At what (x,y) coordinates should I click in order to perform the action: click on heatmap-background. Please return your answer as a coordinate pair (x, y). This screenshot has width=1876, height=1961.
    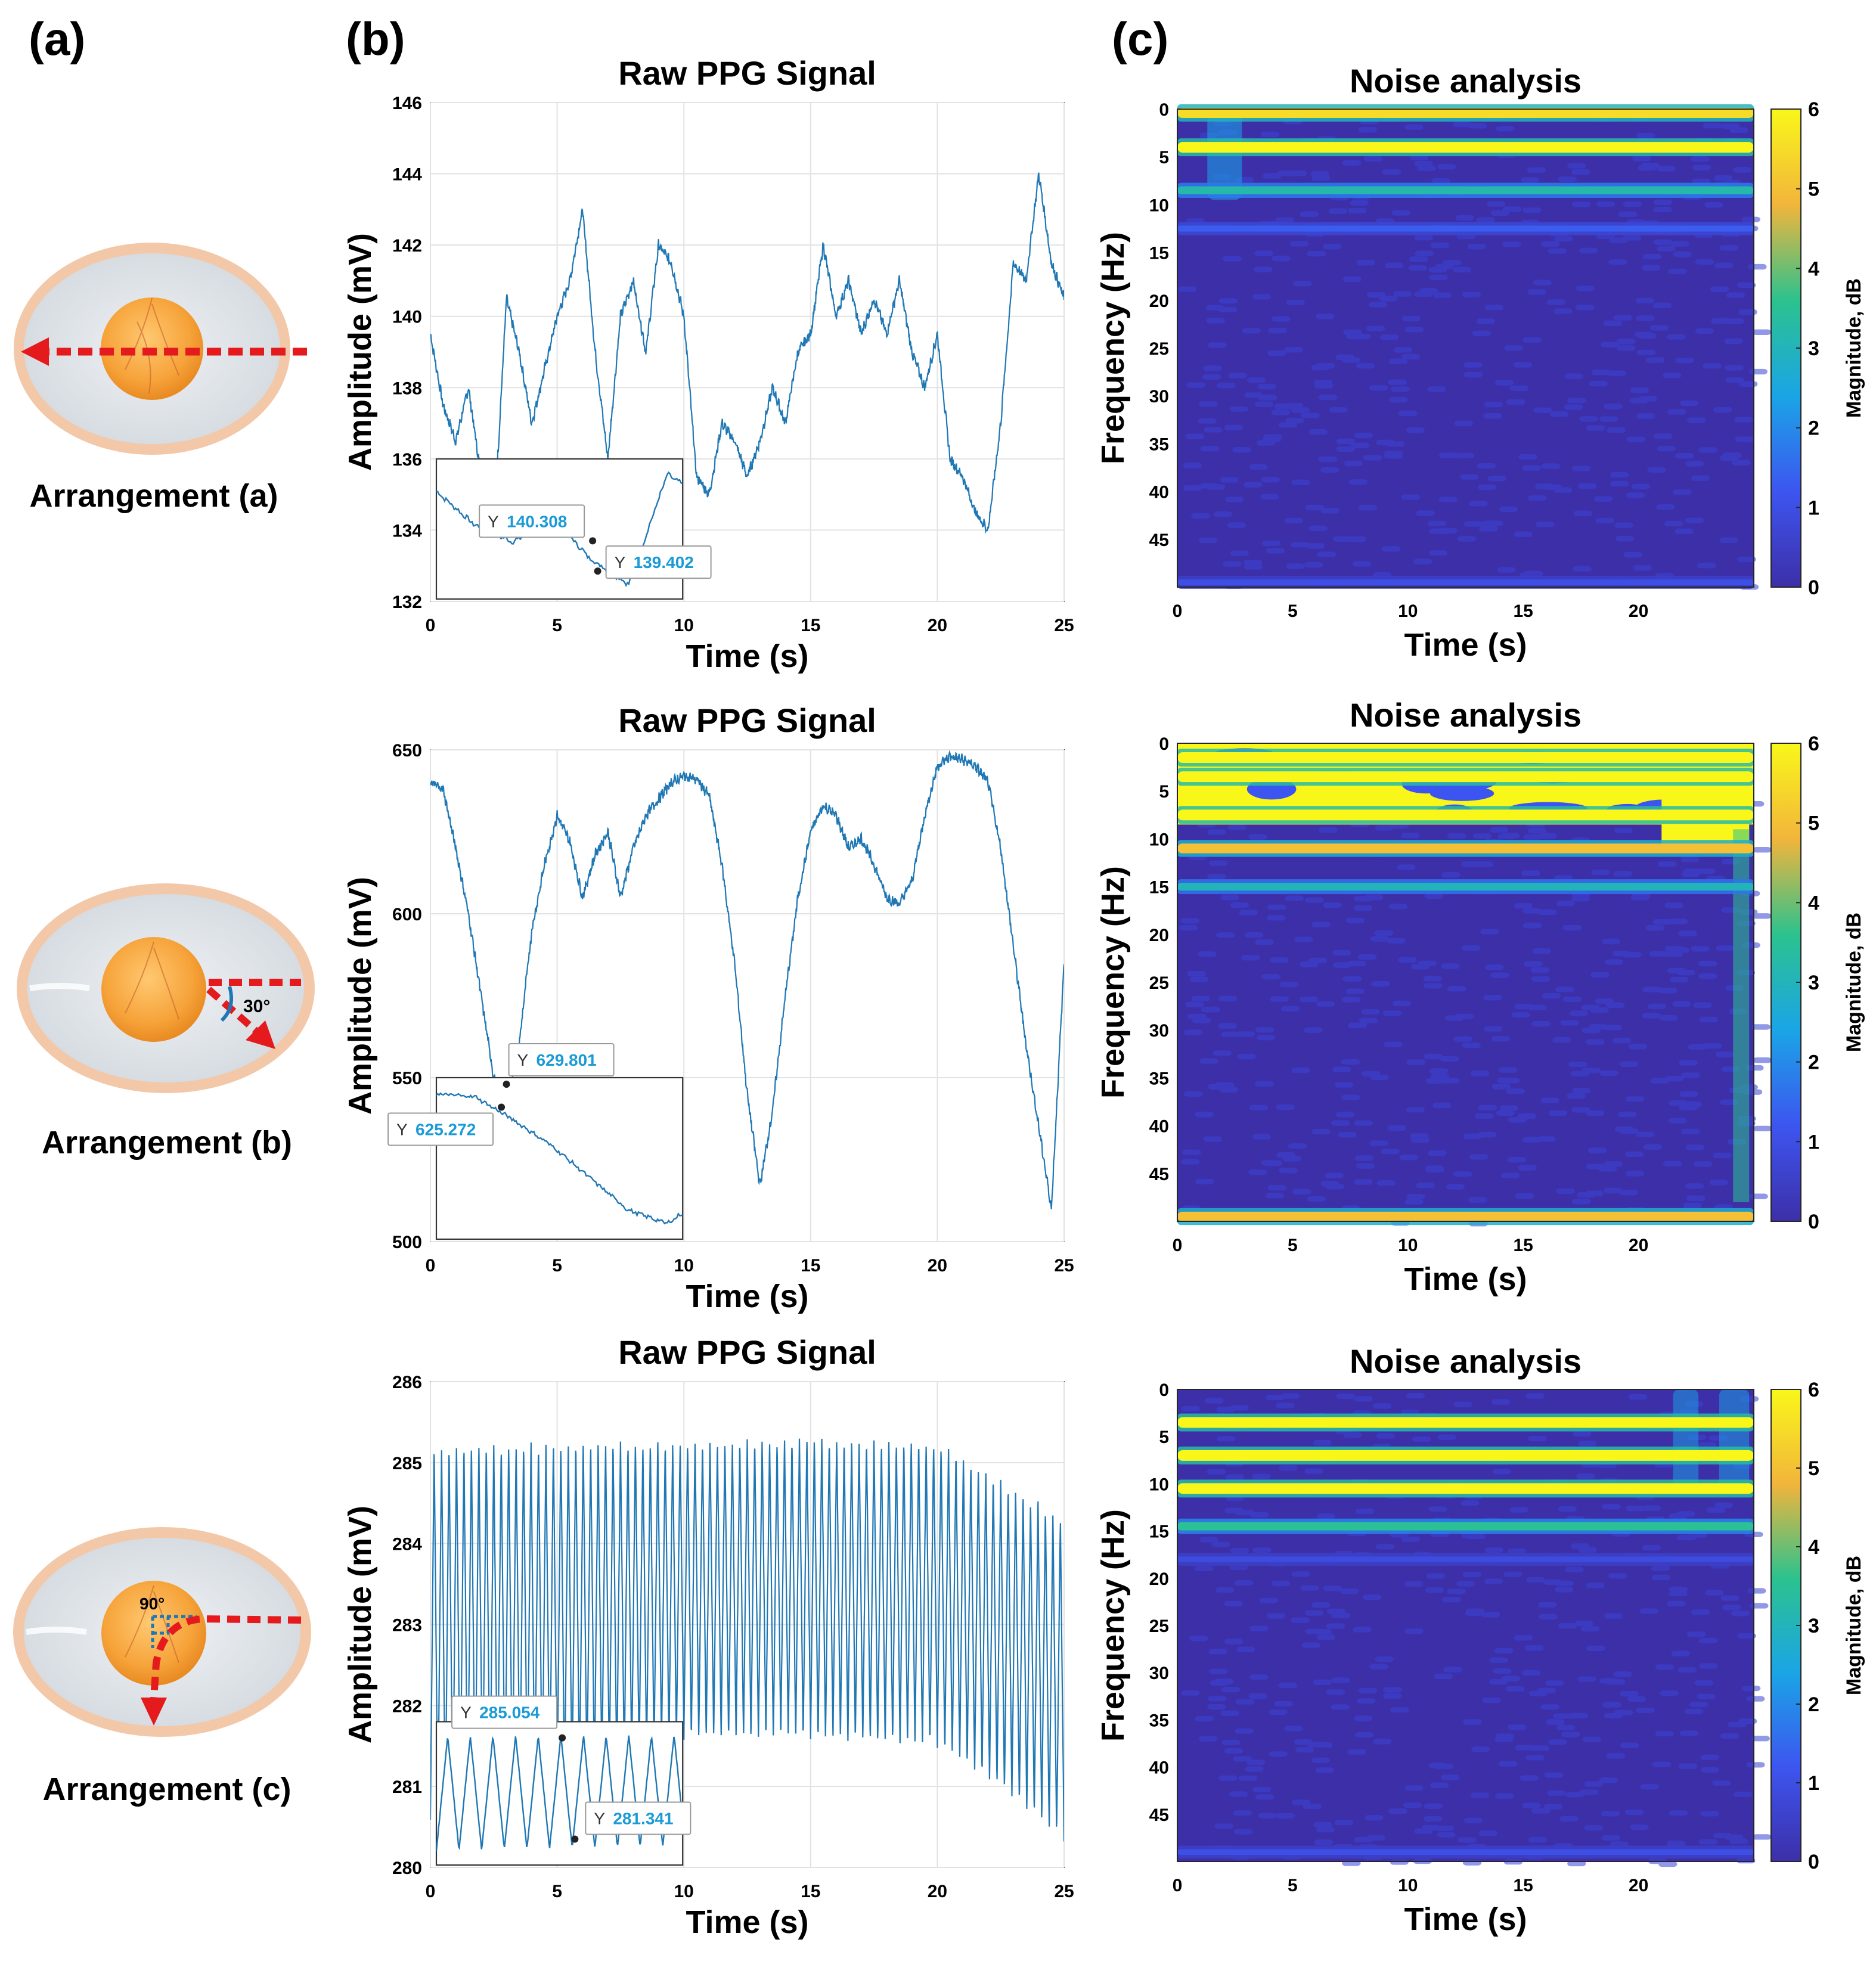
    Looking at the image, I should click on (1465, 1625).